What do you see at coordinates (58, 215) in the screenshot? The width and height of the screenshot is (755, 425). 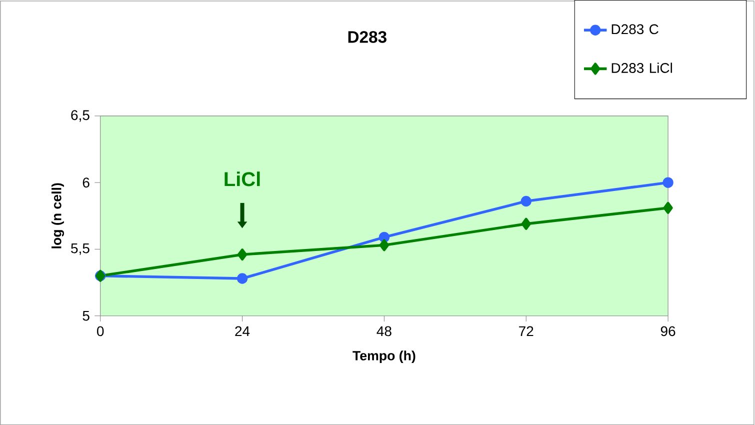 I see `y-axis-title: log (n cell)` at bounding box center [58, 215].